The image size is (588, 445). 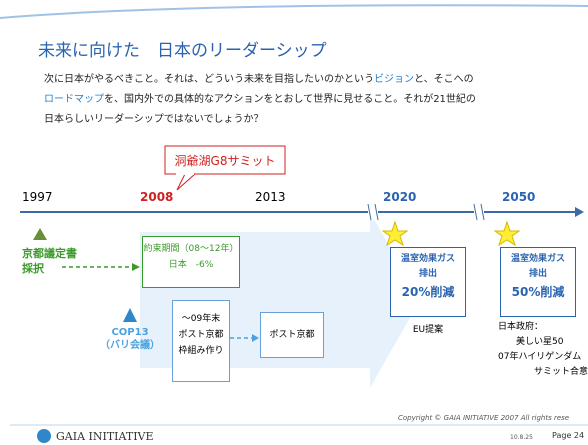 What do you see at coordinates (540, 342) in the screenshot?
I see `text: 美しい星50` at bounding box center [540, 342].